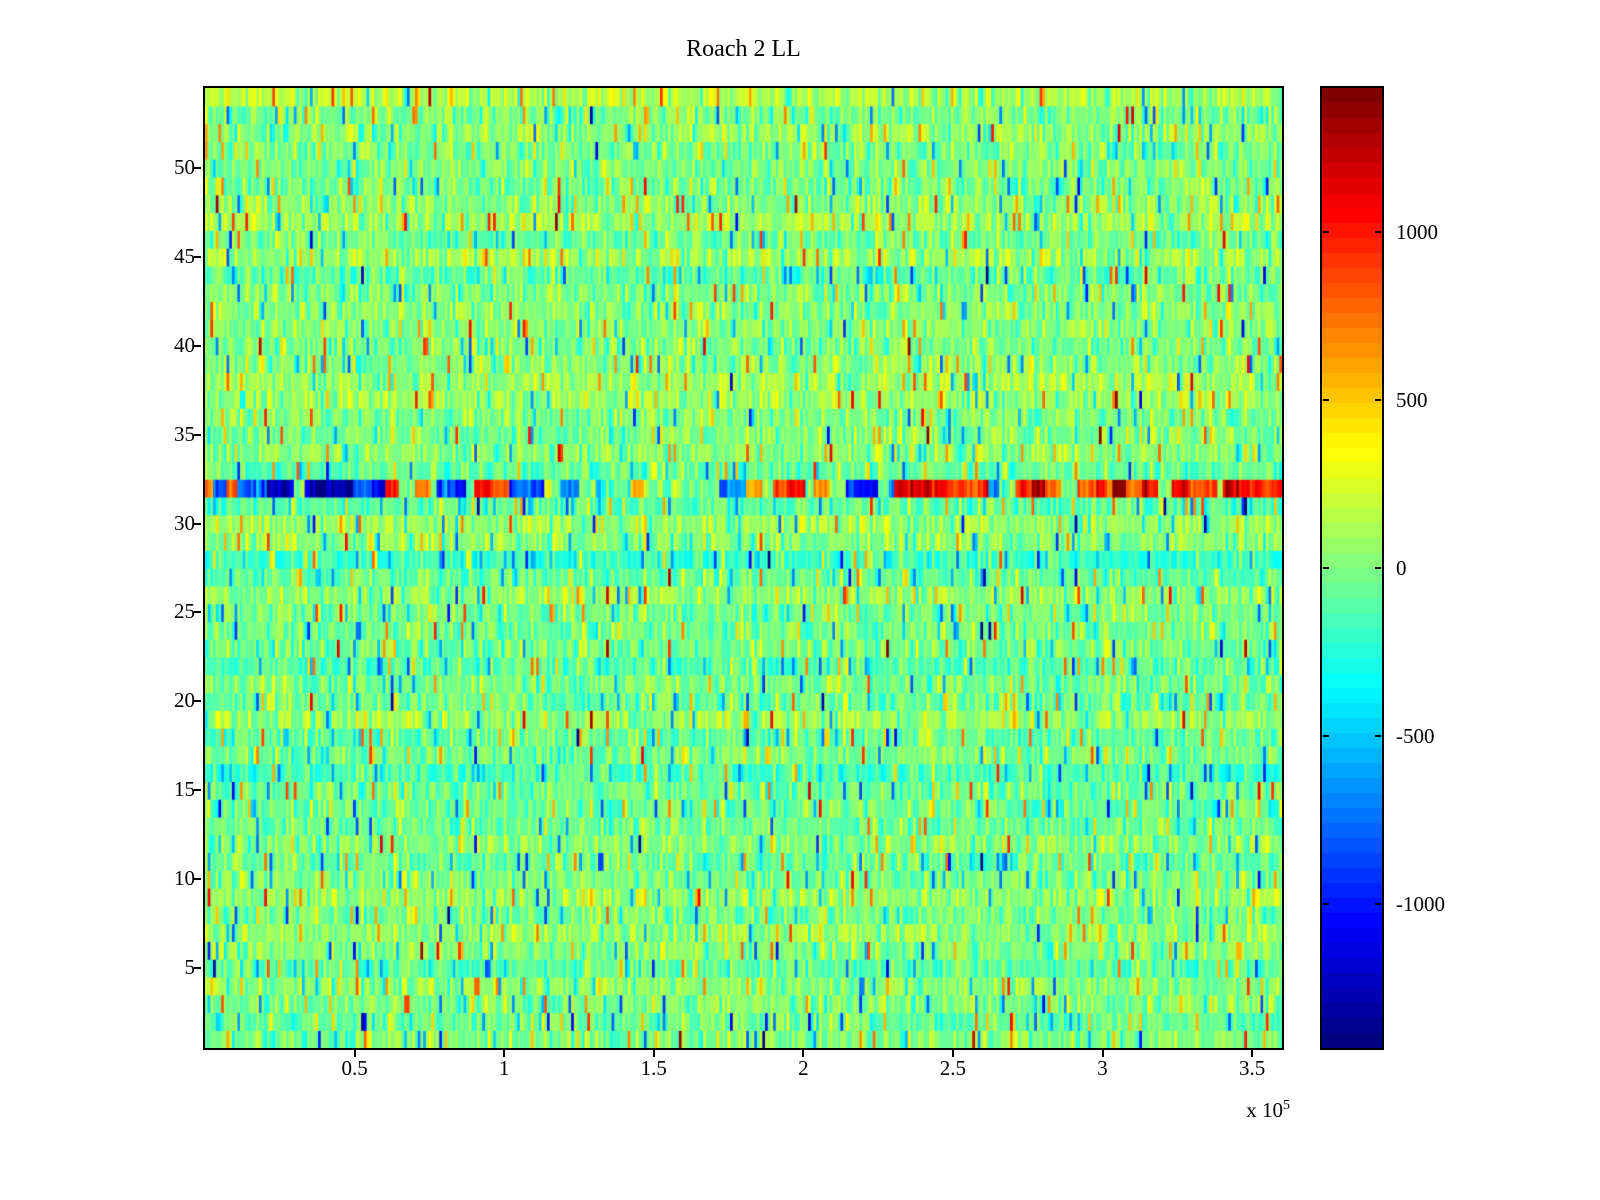 The width and height of the screenshot is (1600, 1200). Describe the element at coordinates (354, 1068) in the screenshot. I see `x-tick-label: 0.5` at that location.